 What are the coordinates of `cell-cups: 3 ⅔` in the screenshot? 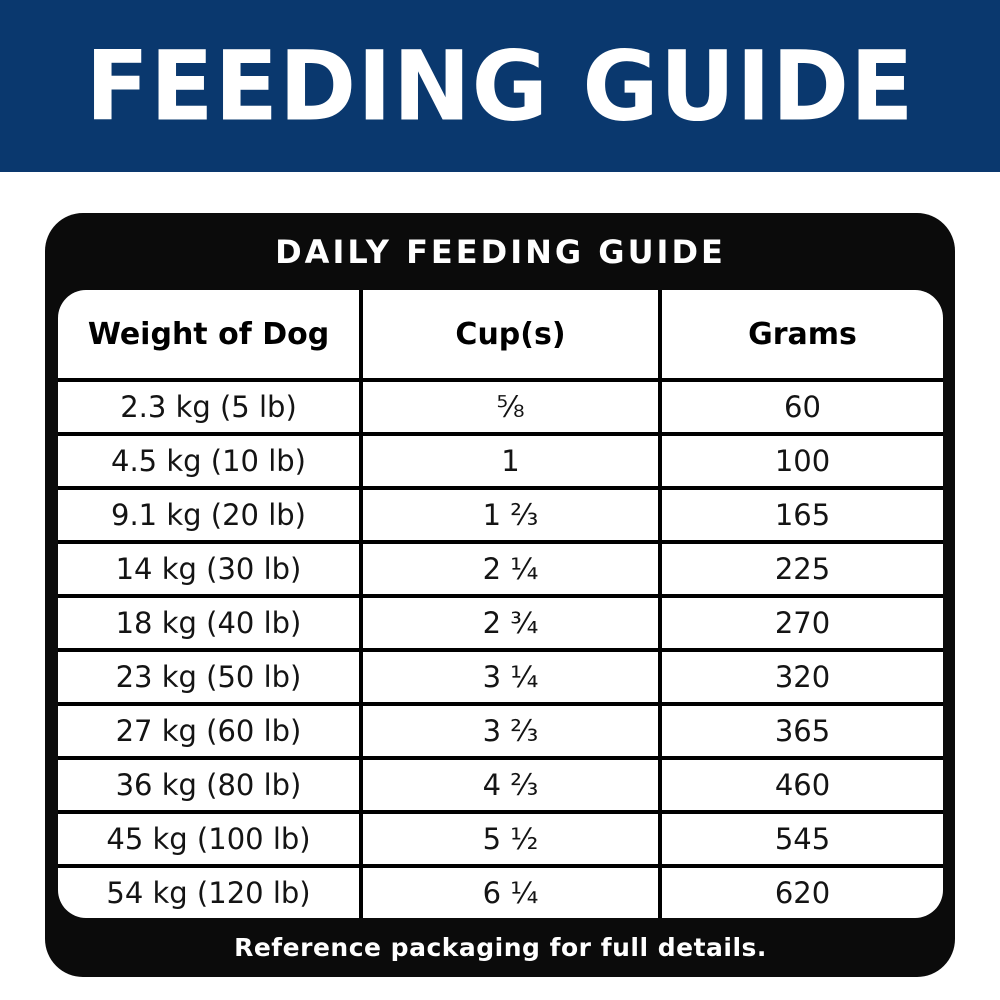 It's located at (512, 731).